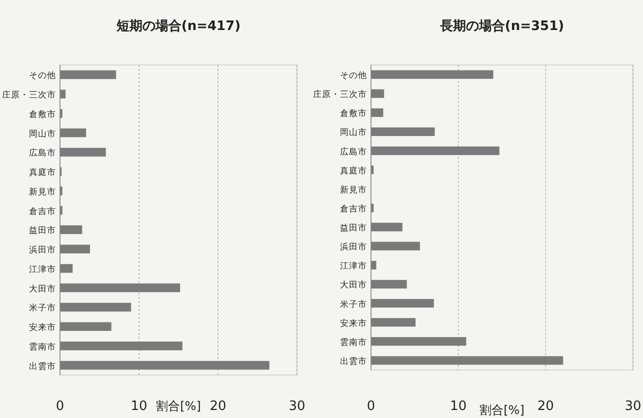 The image size is (643, 418). I want to click on chart-title: 短期の場合(n=417), so click(178, 26).